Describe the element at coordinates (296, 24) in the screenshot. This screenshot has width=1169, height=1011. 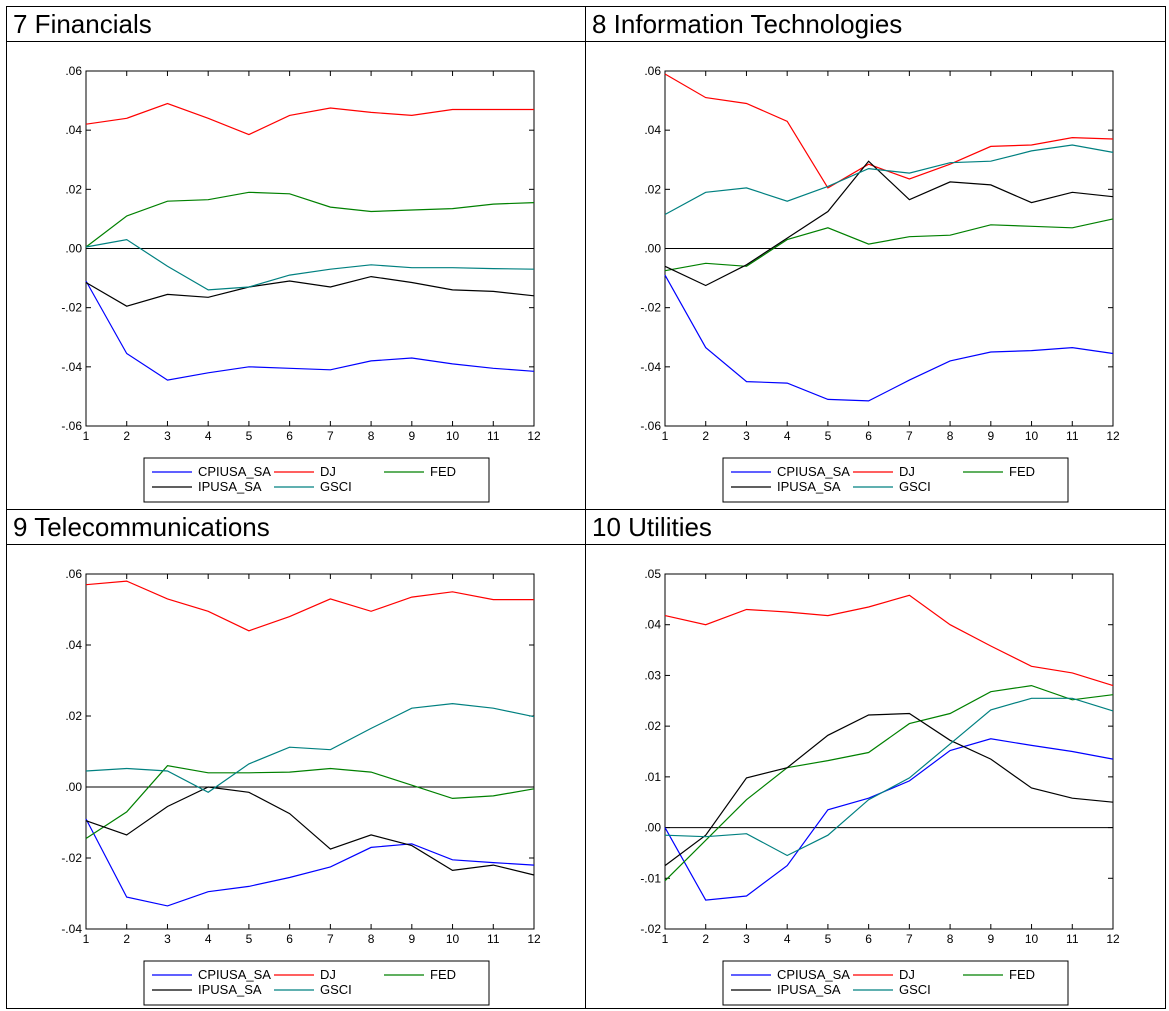
I see `panel-title: 7 Financials` at that location.